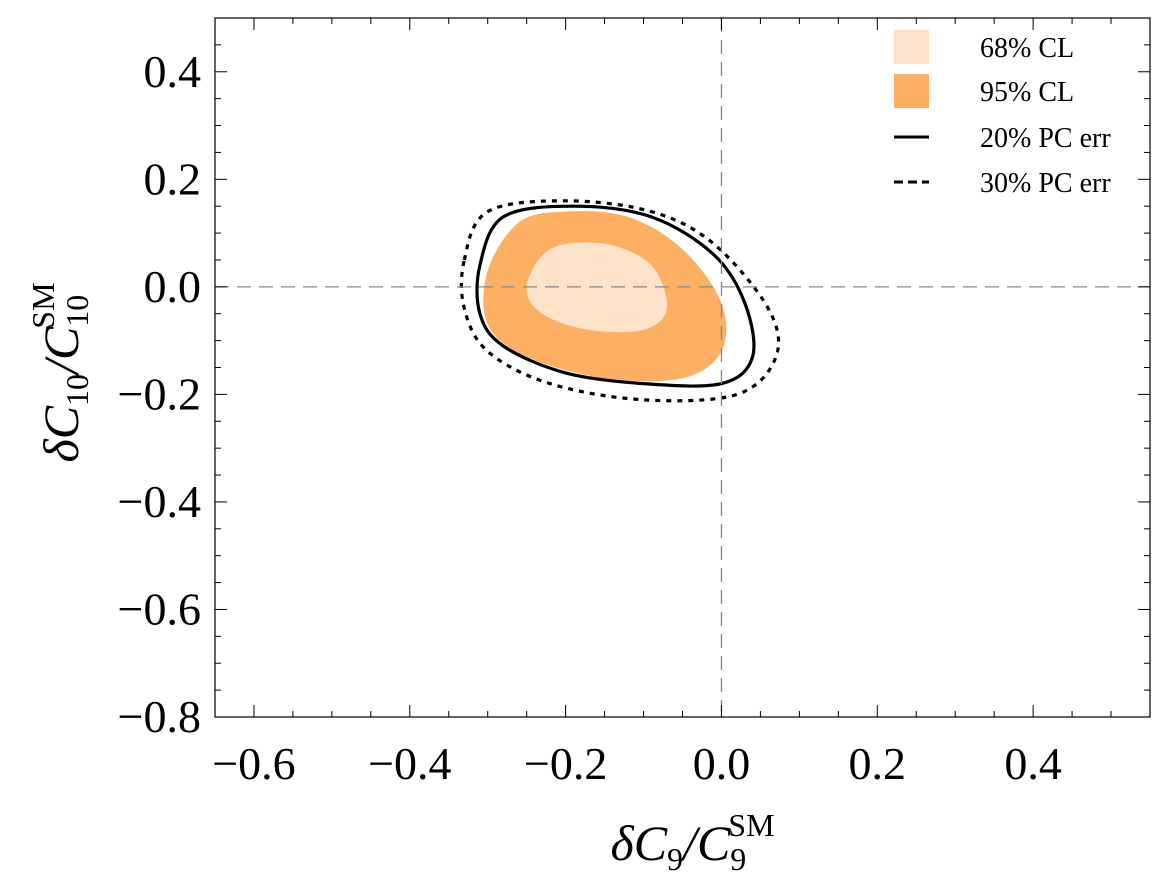  I want to click on series-30-pc-err, so click(620, 301).